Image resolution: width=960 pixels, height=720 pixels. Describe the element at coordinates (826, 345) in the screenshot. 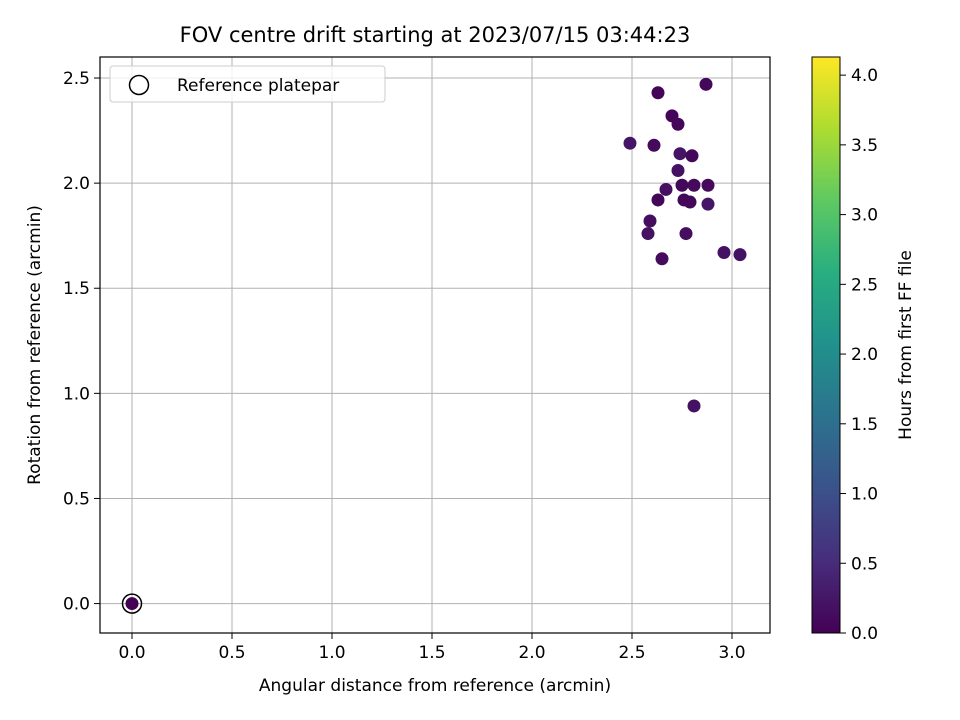

I see `colorbar-gradient` at that location.